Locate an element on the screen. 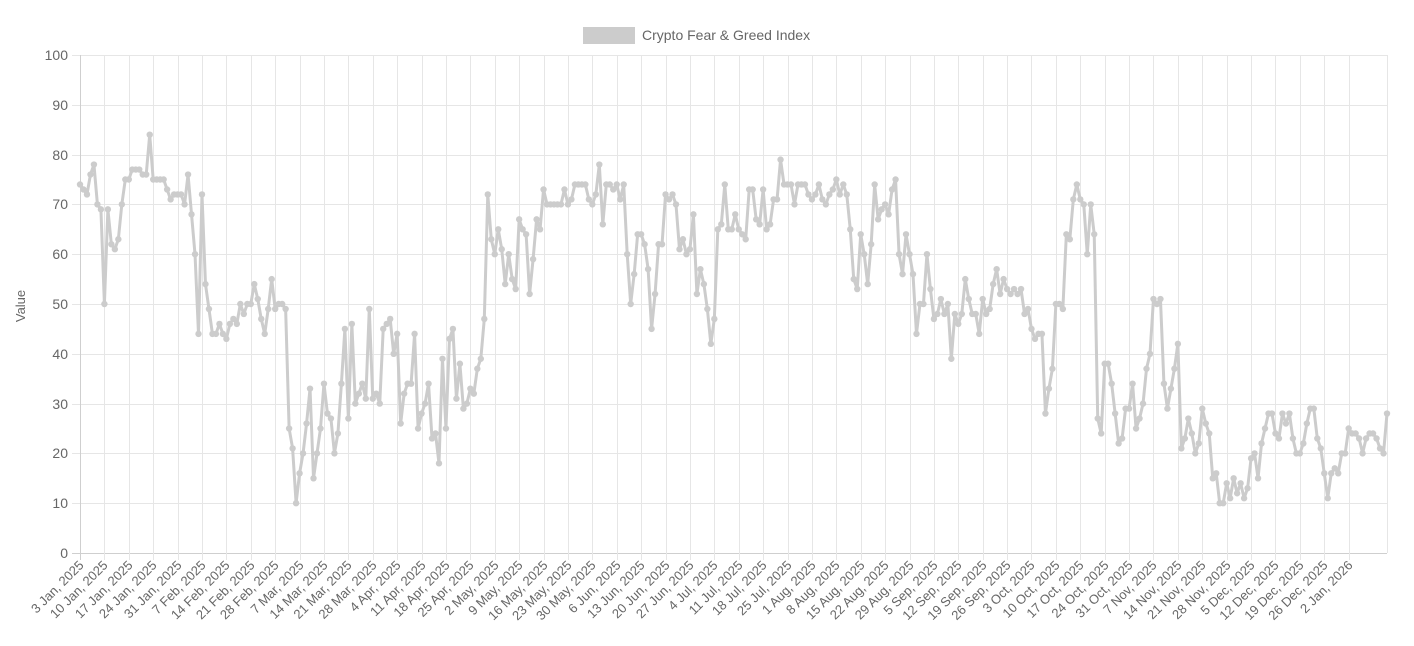 This screenshot has width=1414, height=646. data-point: 2025-03-31: 45 is located at coordinates (383, 329).